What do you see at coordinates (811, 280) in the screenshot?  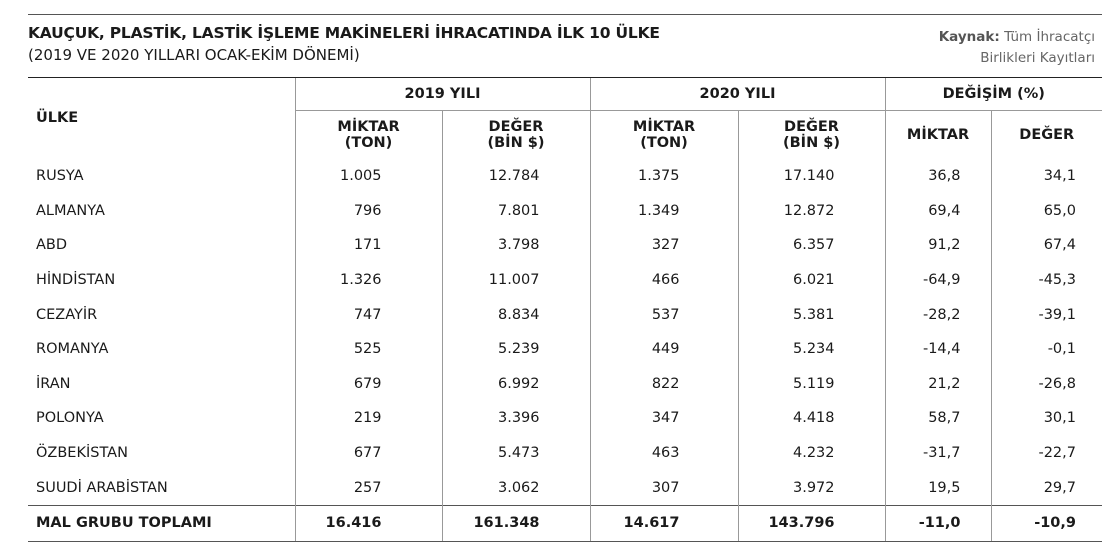 I see `value-2020-cell: 6.021` at bounding box center [811, 280].